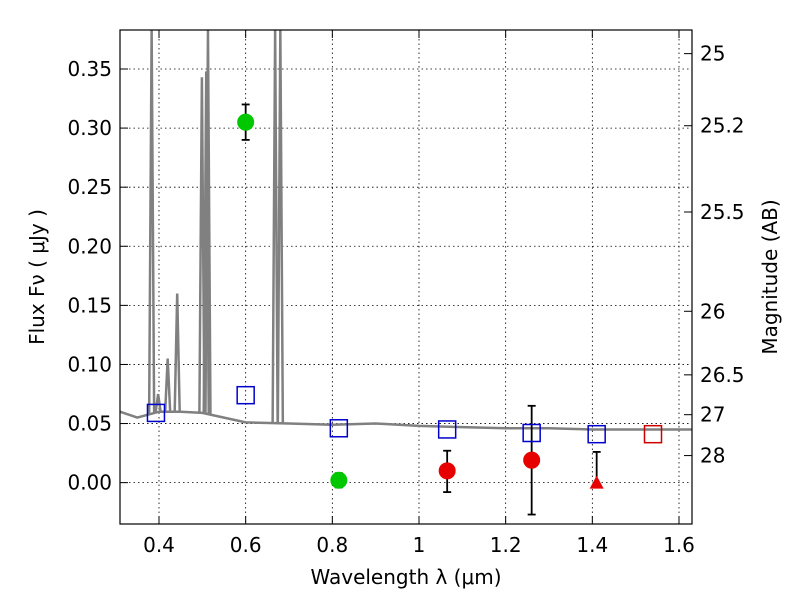 The height and width of the screenshot is (600, 800). What do you see at coordinates (37, 277) in the screenshot?
I see `y-axis-title: Flux Fν ( μJy )` at bounding box center [37, 277].